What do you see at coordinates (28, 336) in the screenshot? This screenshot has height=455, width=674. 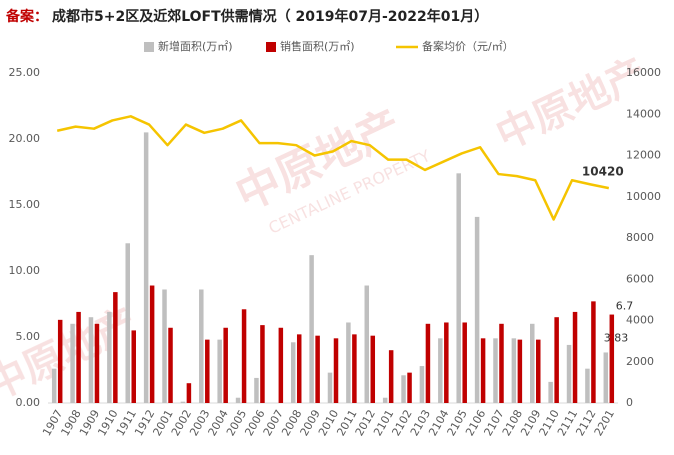 I see `y-tick-label: 5.00` at bounding box center [28, 336].